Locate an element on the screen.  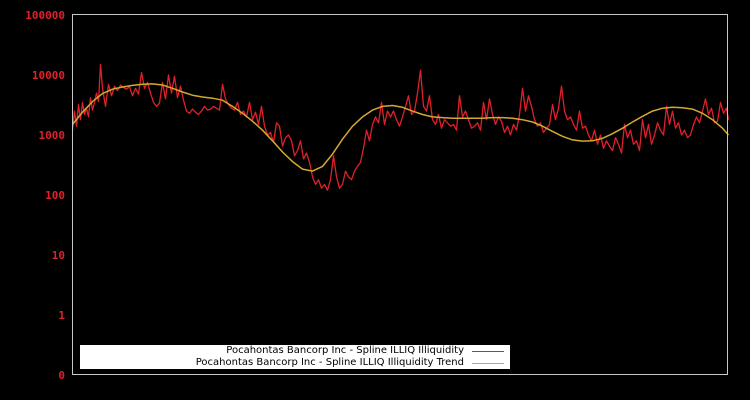
y-tick-label: 10000 is located at coordinates (48, 75).